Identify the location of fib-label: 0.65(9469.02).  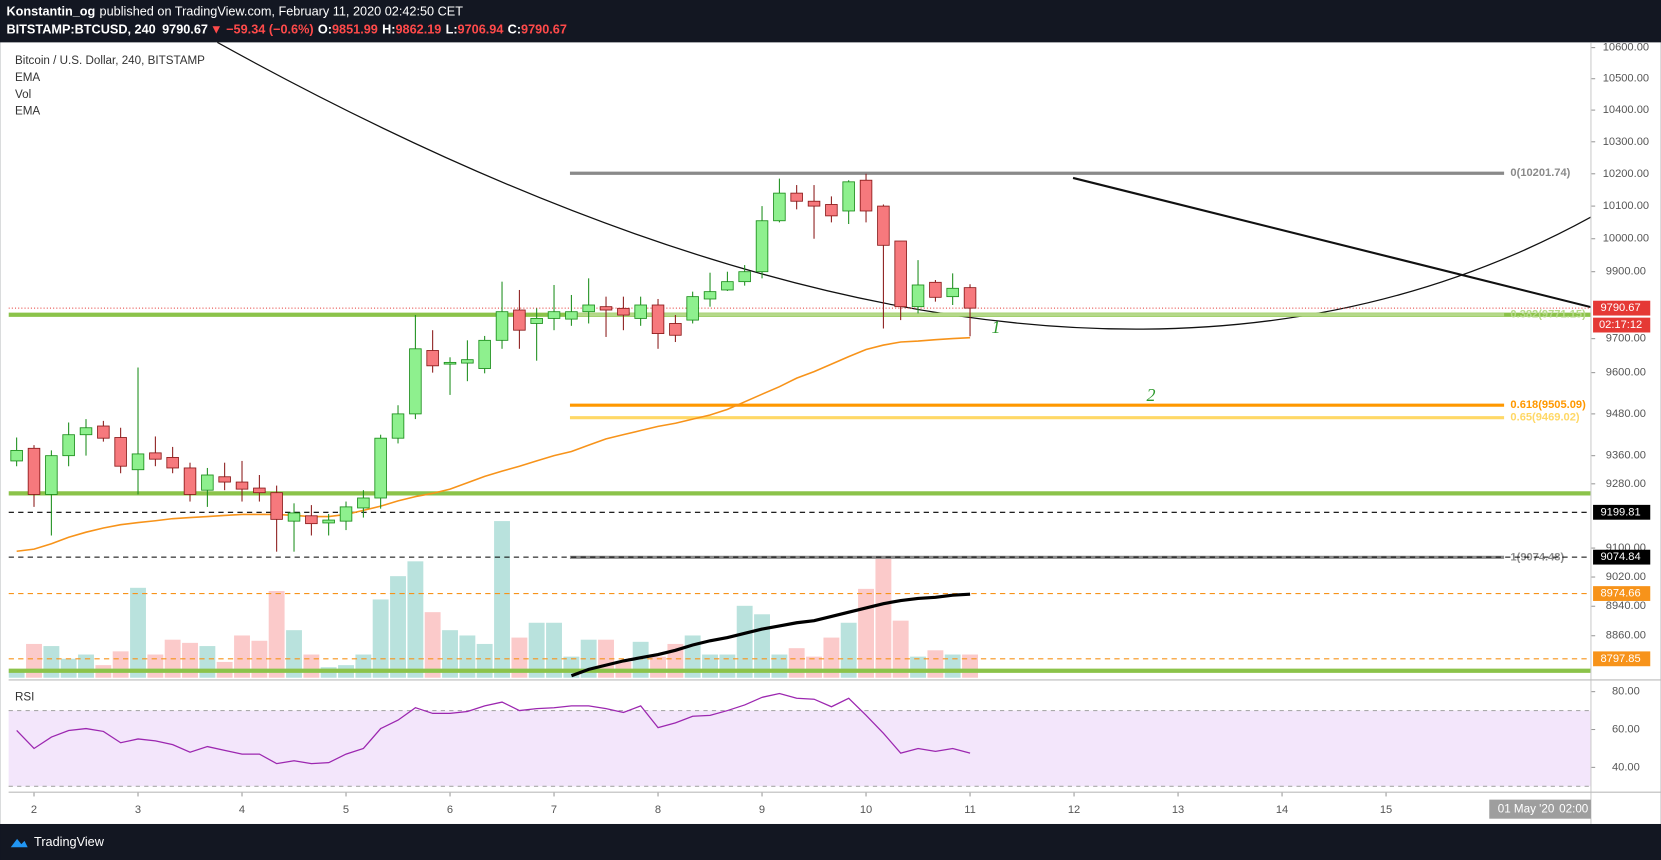
(1544, 418).